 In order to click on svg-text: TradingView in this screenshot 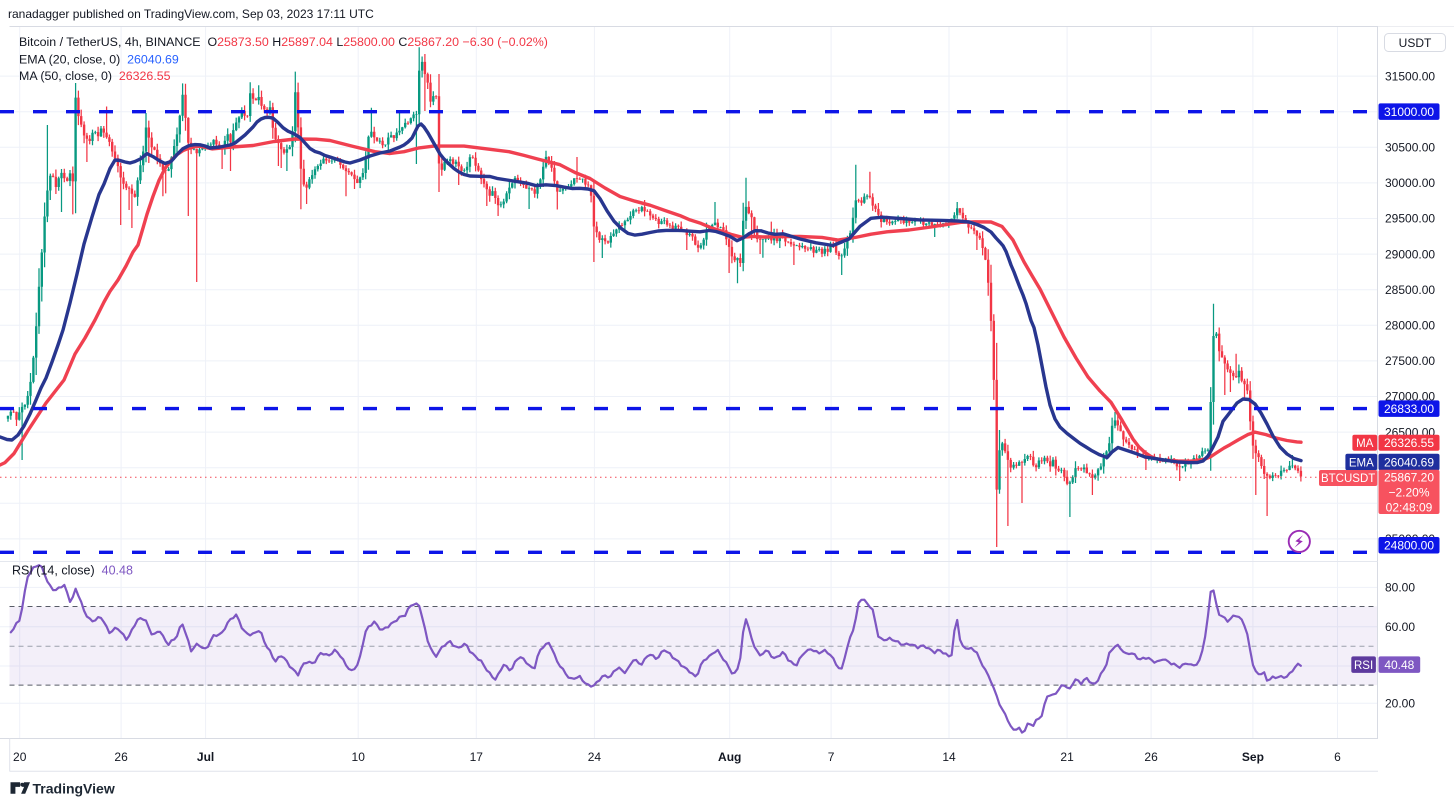, I will do `click(74, 788)`.